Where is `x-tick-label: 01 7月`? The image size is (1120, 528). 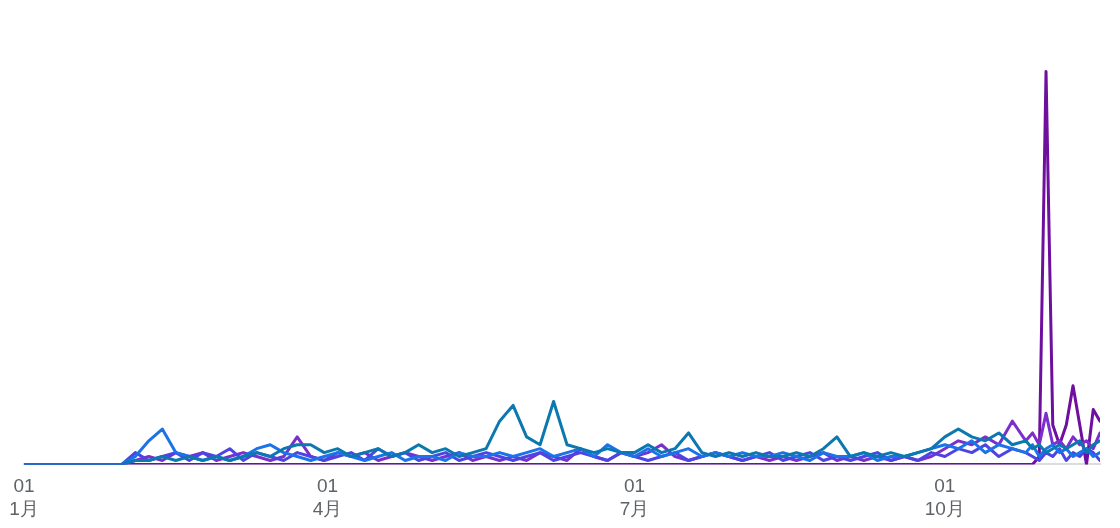
x-tick-label: 01 7月 is located at coordinates (634, 497).